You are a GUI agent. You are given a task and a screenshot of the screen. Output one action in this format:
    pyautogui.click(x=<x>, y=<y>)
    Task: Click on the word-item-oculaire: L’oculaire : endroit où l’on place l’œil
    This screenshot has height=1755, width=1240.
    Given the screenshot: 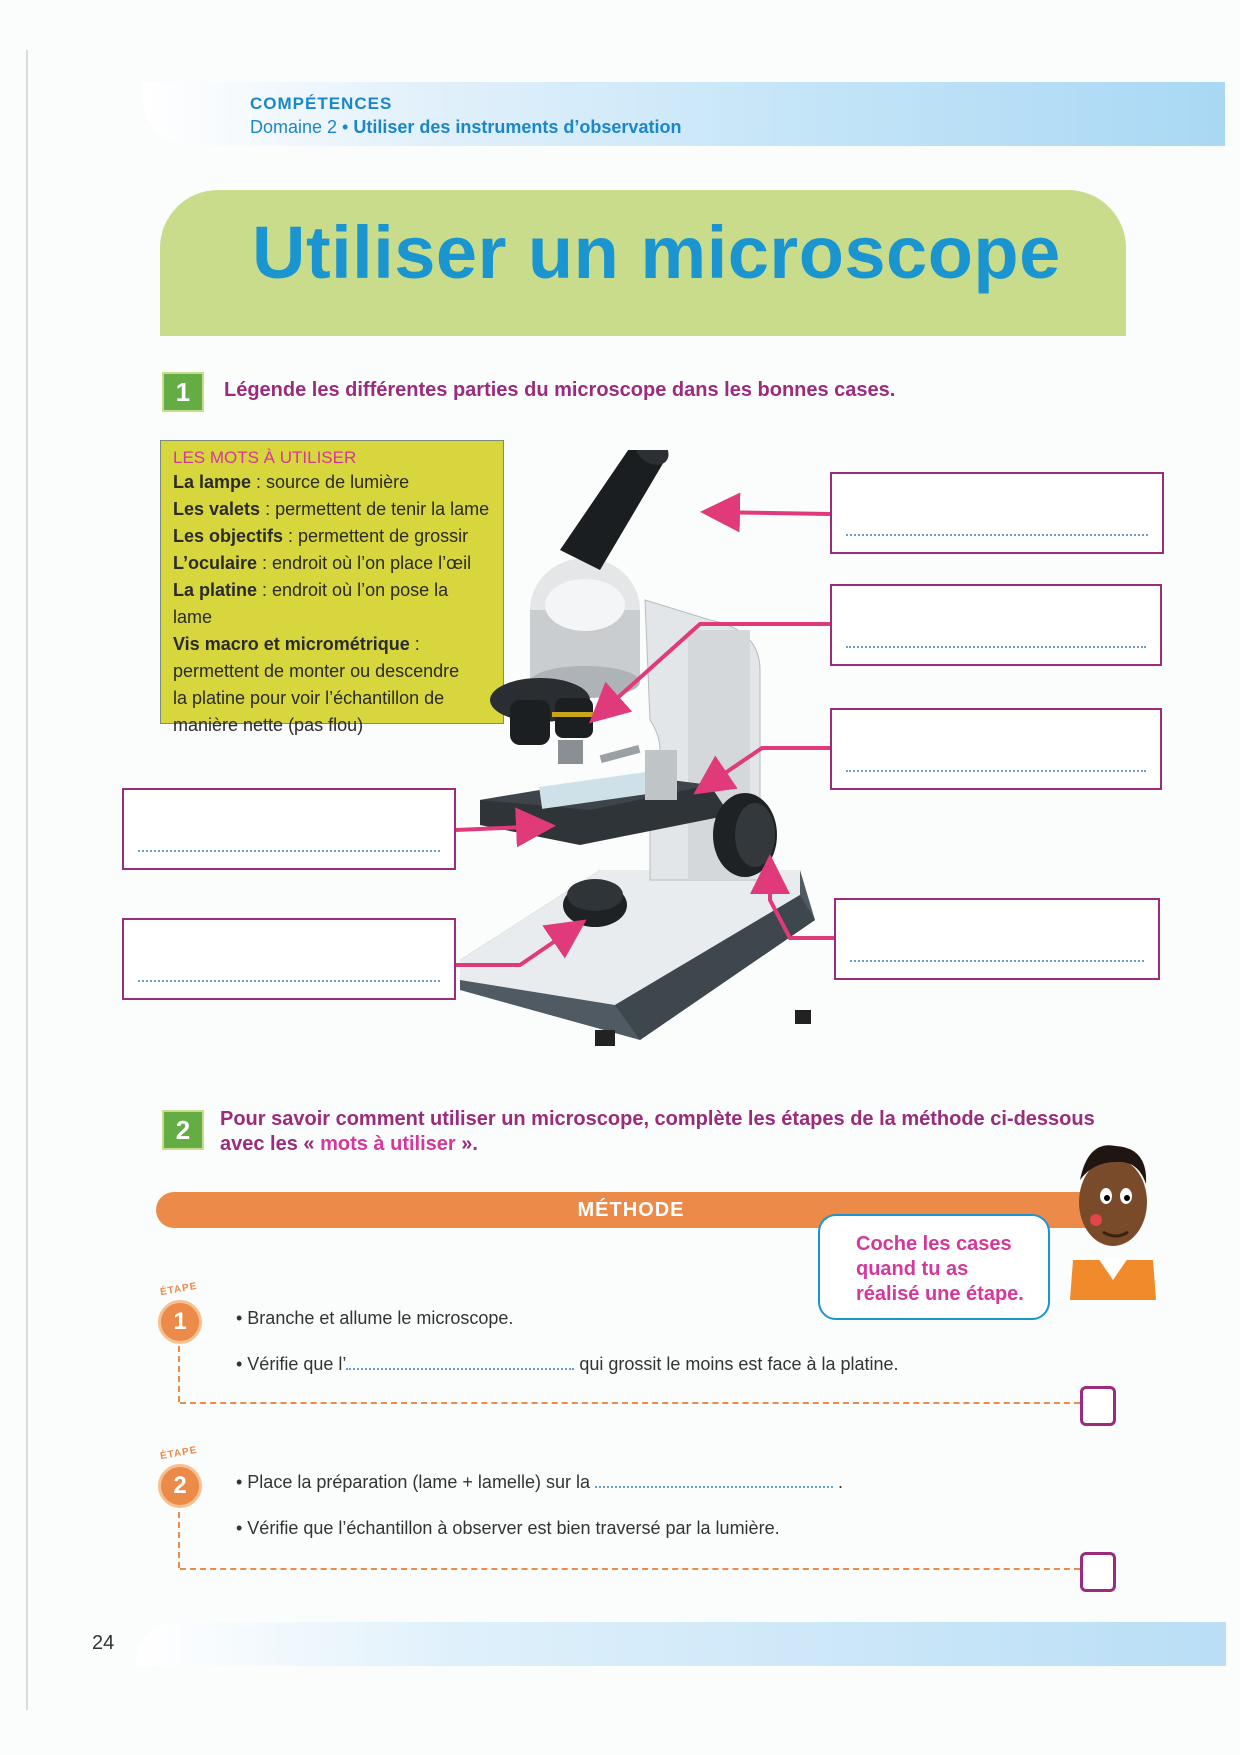 What is the action you would take?
    pyautogui.click(x=322, y=563)
    